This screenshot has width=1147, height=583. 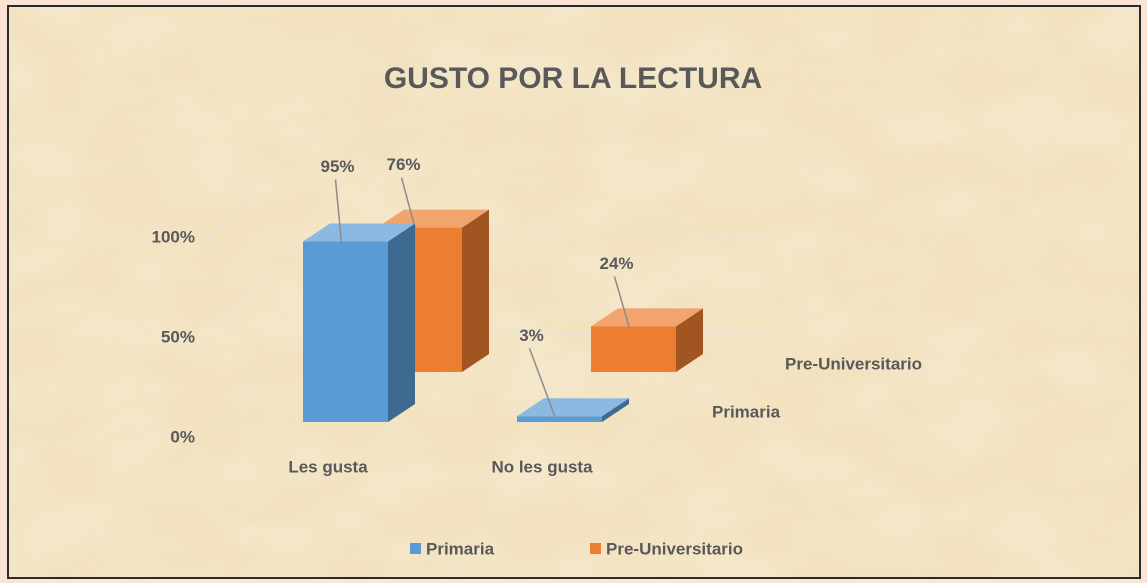 What do you see at coordinates (328, 466) in the screenshot?
I see `x-tick-label: Les gusta` at bounding box center [328, 466].